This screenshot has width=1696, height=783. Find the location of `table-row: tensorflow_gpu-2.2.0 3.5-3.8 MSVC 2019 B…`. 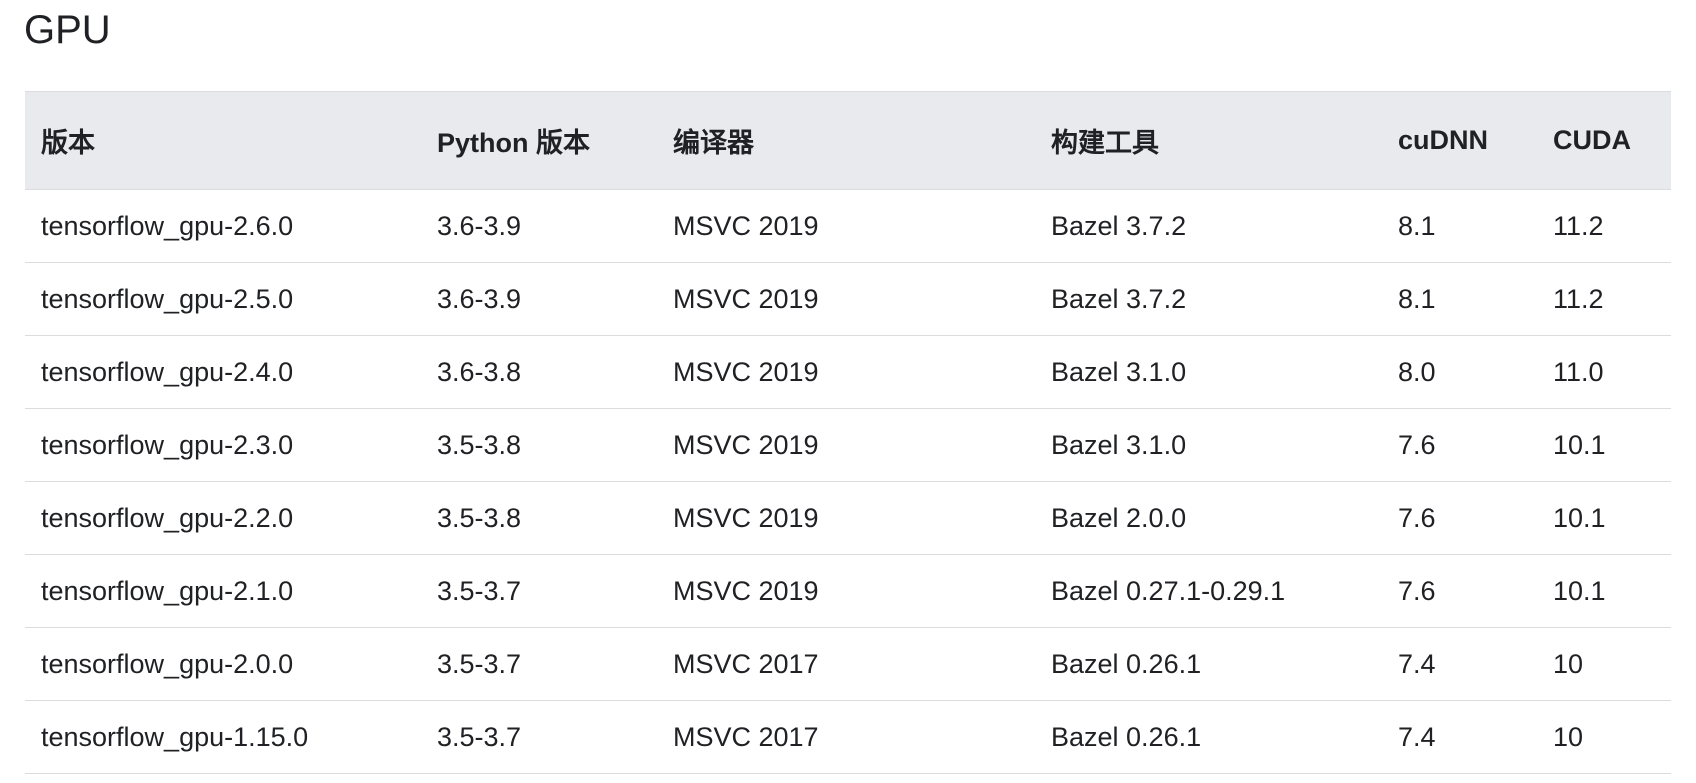

table-row: tensorflow_gpu-2.2.0 3.5-3.8 MSVC 2019 B… is located at coordinates (848, 518).